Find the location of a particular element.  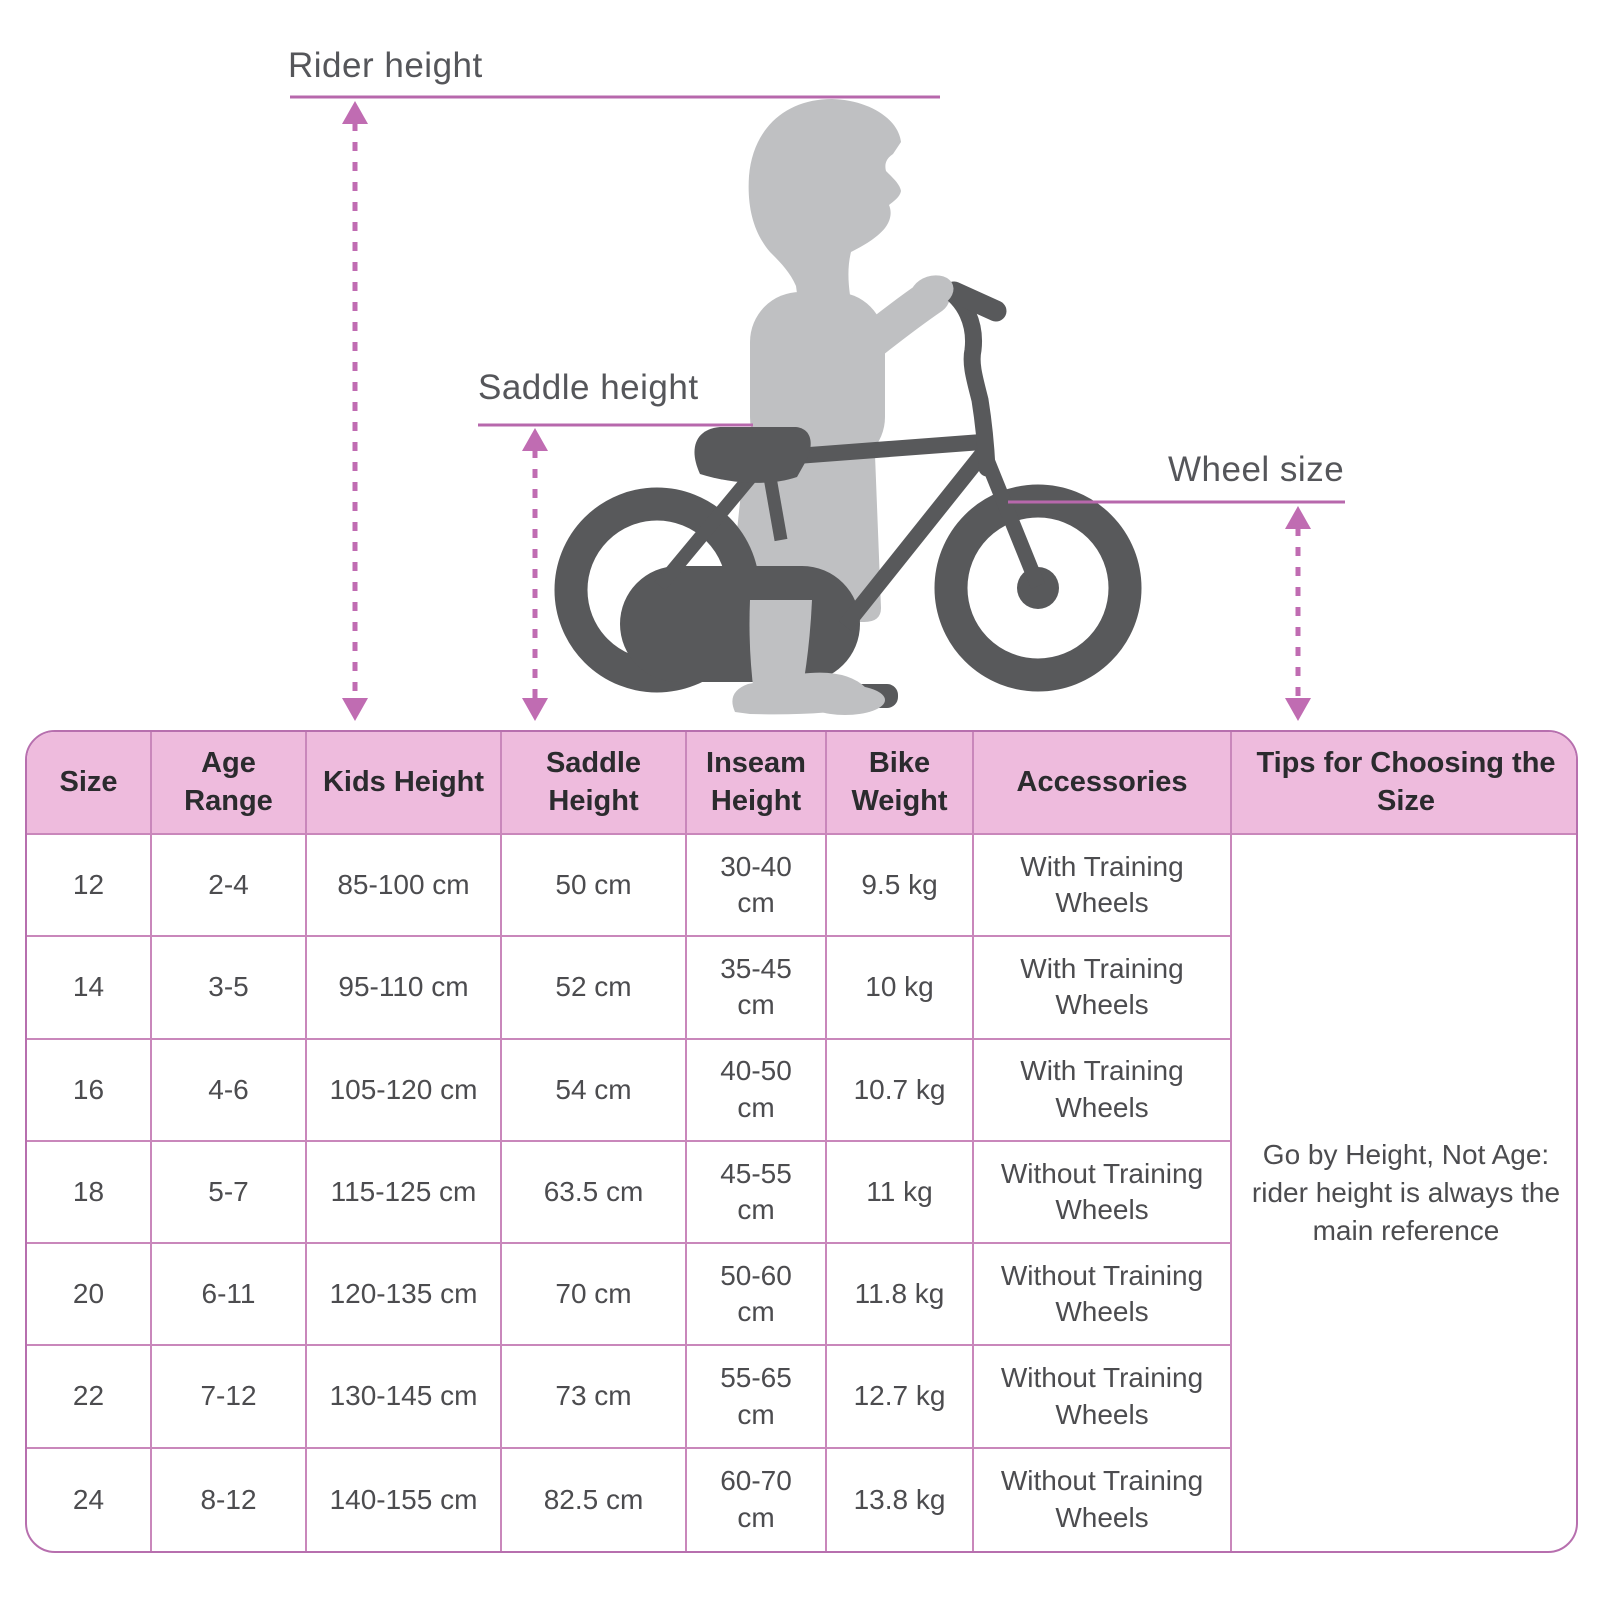

cell-saddle-height: 73 cm is located at coordinates (594, 1397).